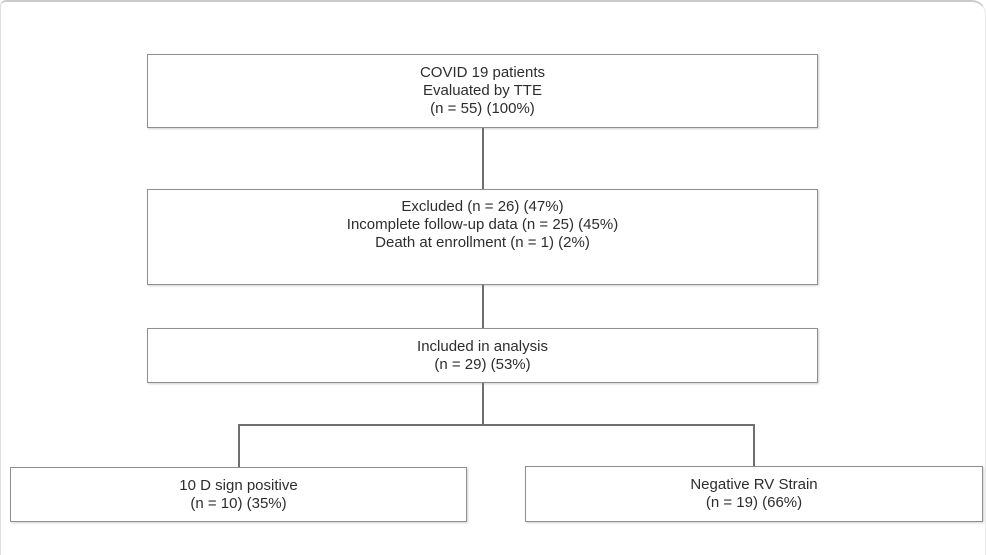 The image size is (986, 555). I want to click on negative-rv-box-line-1: Negative RV Strain, so click(754, 484).